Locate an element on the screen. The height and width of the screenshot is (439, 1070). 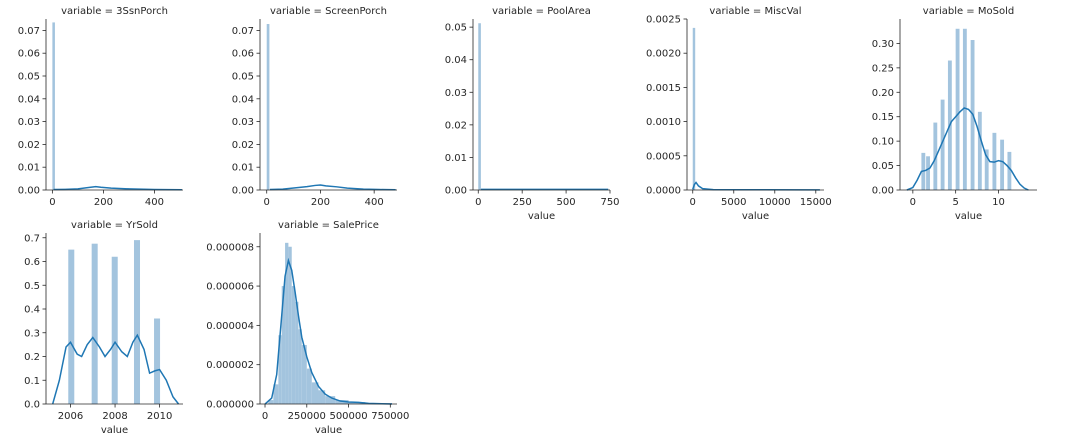
x-tick-label: 5 is located at coordinates (955, 202).